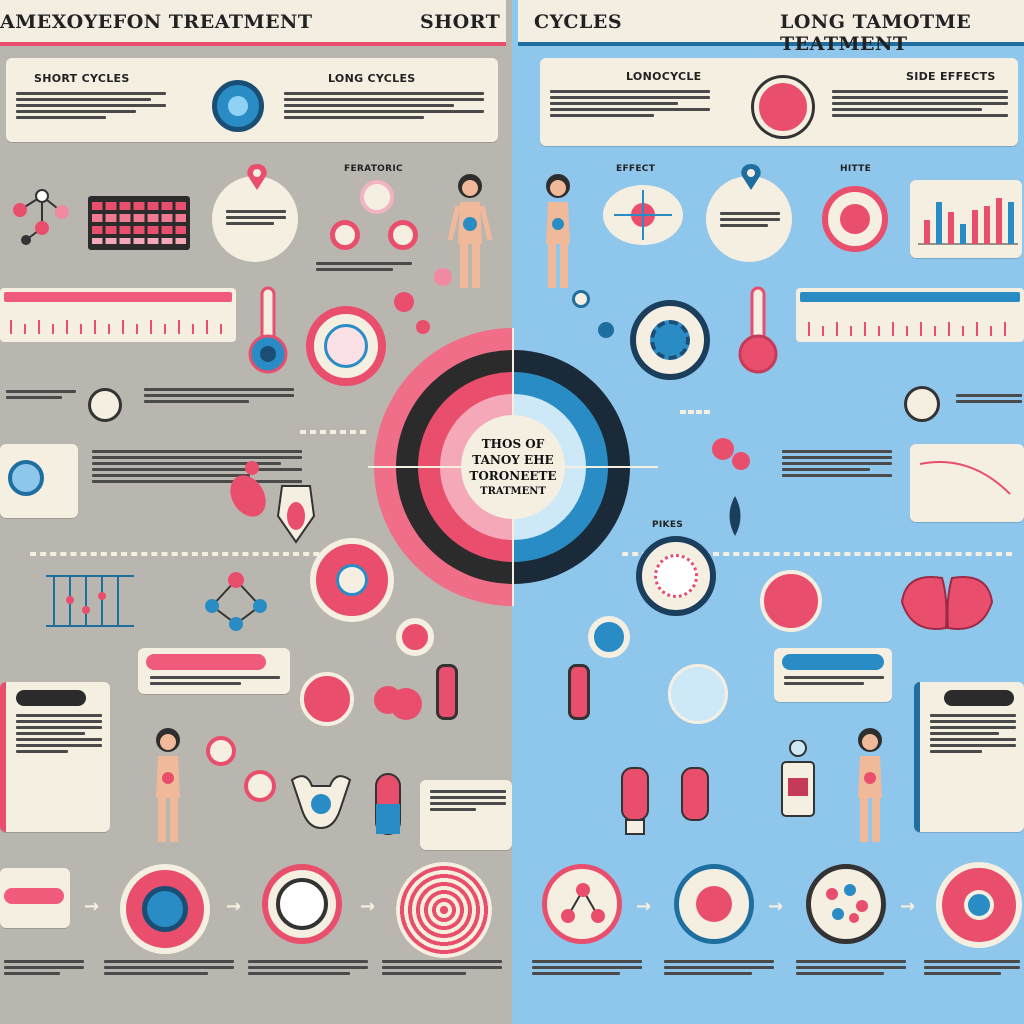 The width and height of the screenshot is (1024, 1024). I want to click on woman-figure, so click(470, 231).